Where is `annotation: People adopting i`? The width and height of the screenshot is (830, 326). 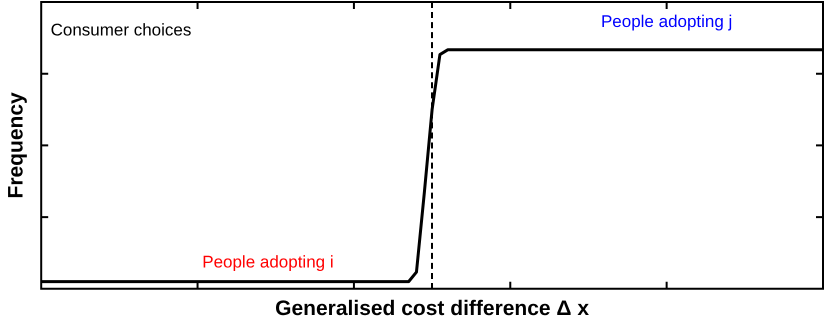
annotation: People adopting i is located at coordinates (268, 262).